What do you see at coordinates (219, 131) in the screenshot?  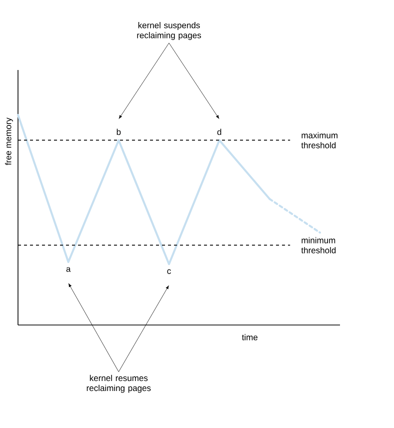 I see `annotation: d` at bounding box center [219, 131].